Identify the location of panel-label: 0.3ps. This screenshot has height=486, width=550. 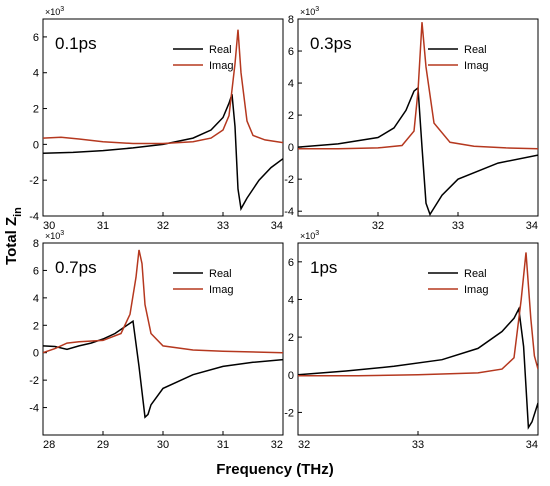
(331, 43).